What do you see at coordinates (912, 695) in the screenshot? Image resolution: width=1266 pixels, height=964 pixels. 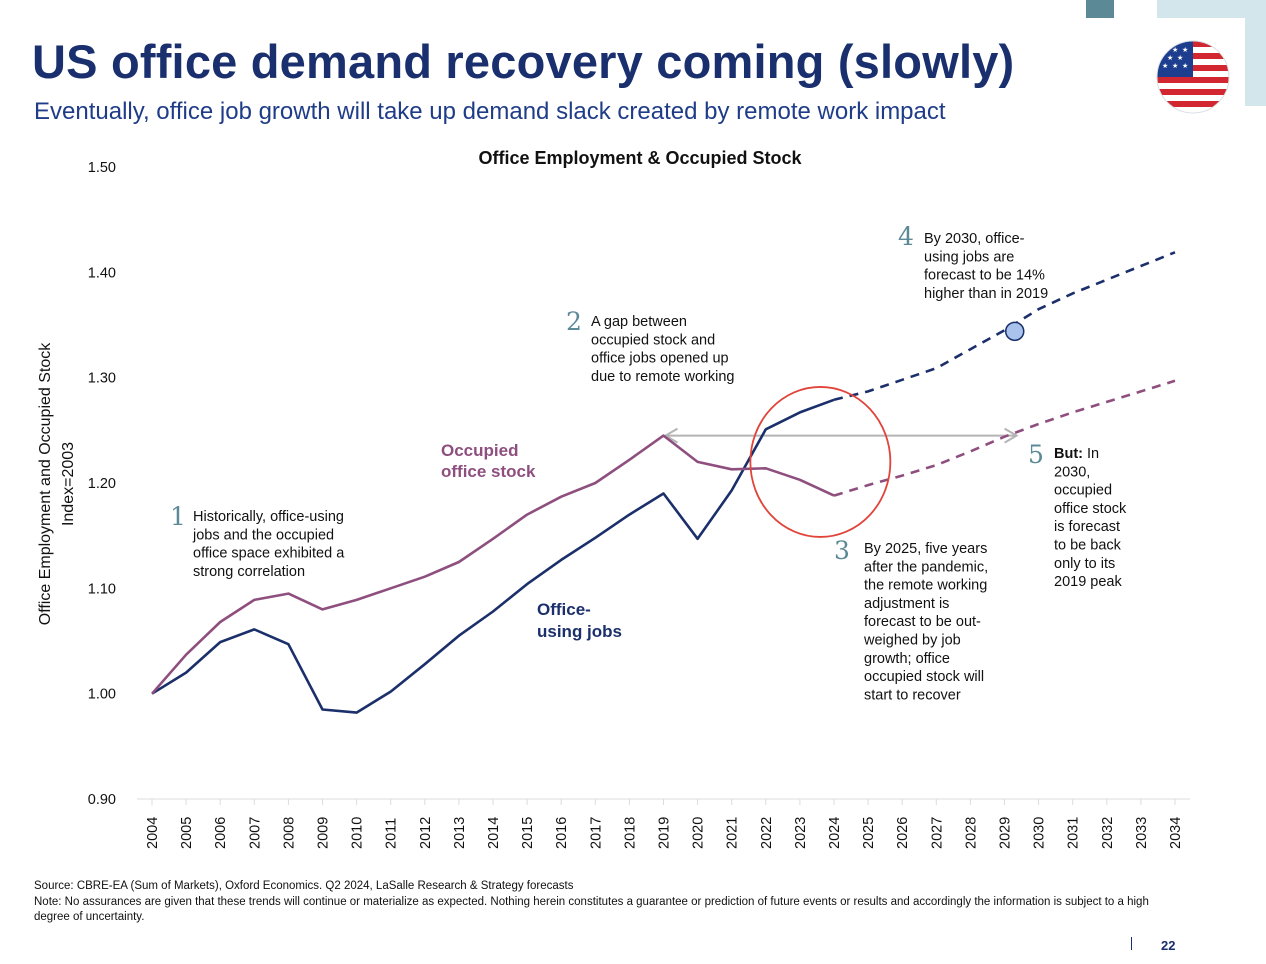 I see `annotation-3-line: start to recover` at bounding box center [912, 695].